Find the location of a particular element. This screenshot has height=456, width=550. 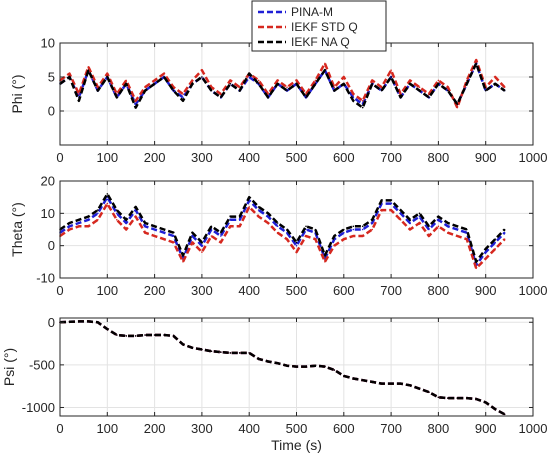

x-tick-label: 300 is located at coordinates (202, 290).